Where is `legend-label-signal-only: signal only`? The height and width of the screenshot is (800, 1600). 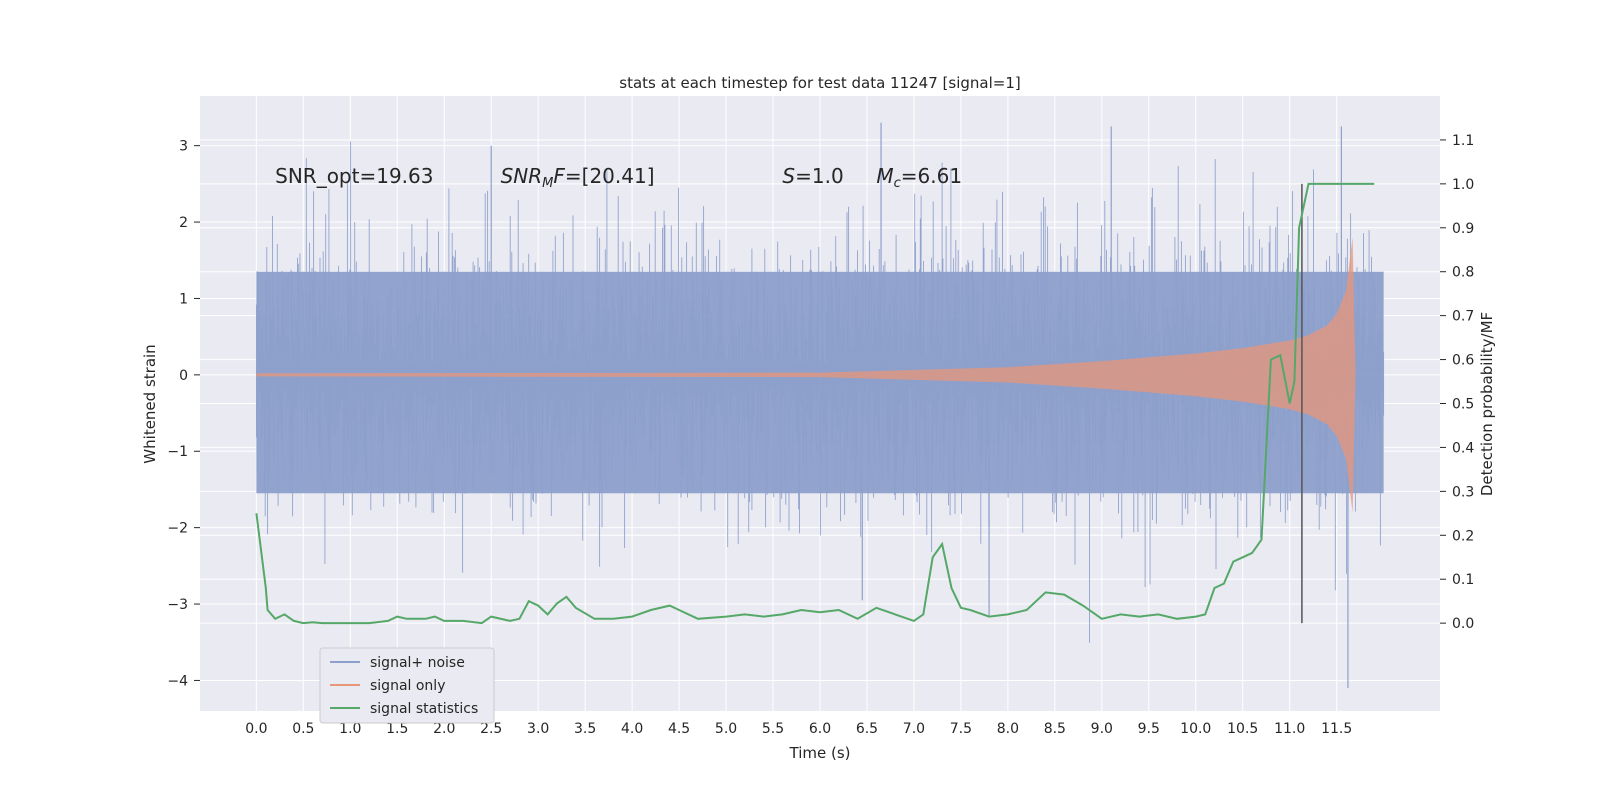
legend-label-signal-only: signal only is located at coordinates (407, 686).